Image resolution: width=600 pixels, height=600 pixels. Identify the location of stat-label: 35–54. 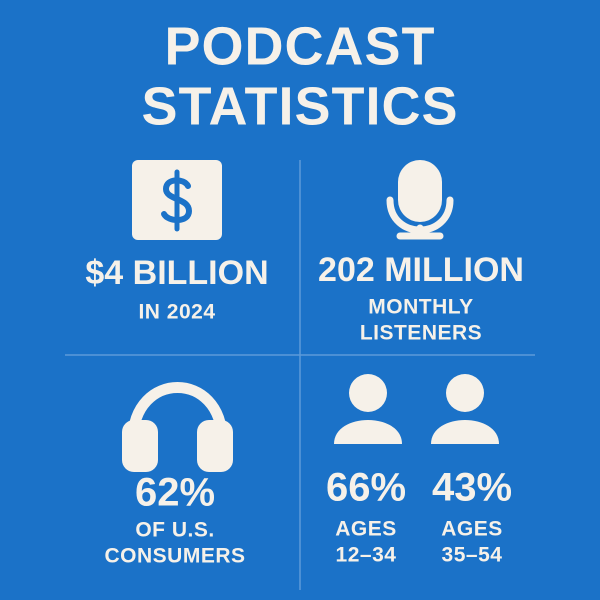
(472, 555).